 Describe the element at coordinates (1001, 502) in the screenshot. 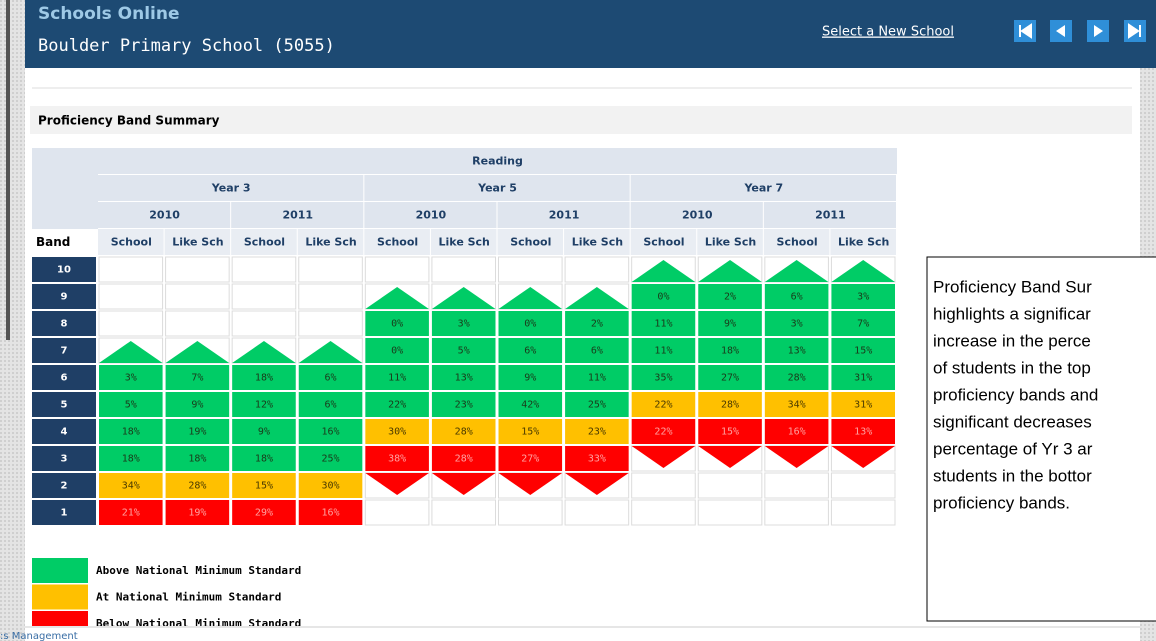

I see `note-line: proficiency bands.` at that location.